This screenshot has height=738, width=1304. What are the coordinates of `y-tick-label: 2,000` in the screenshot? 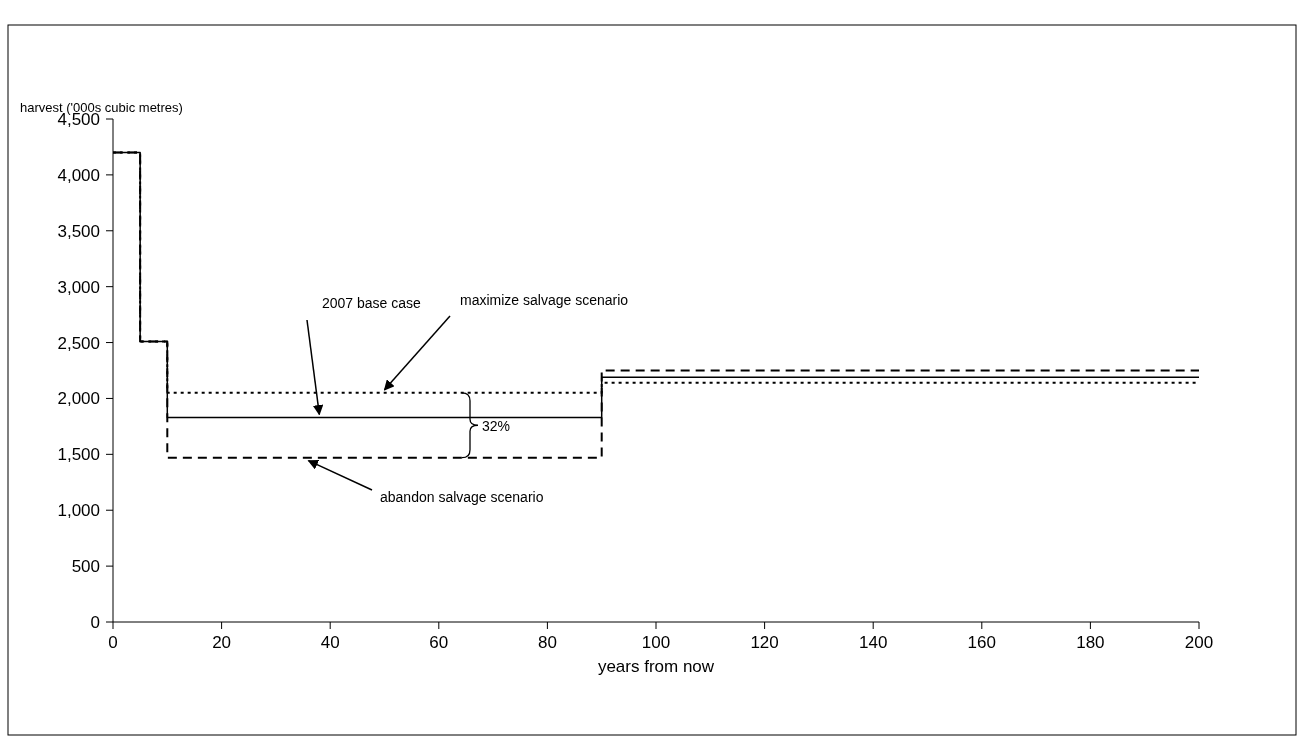 It's located at (78, 399).